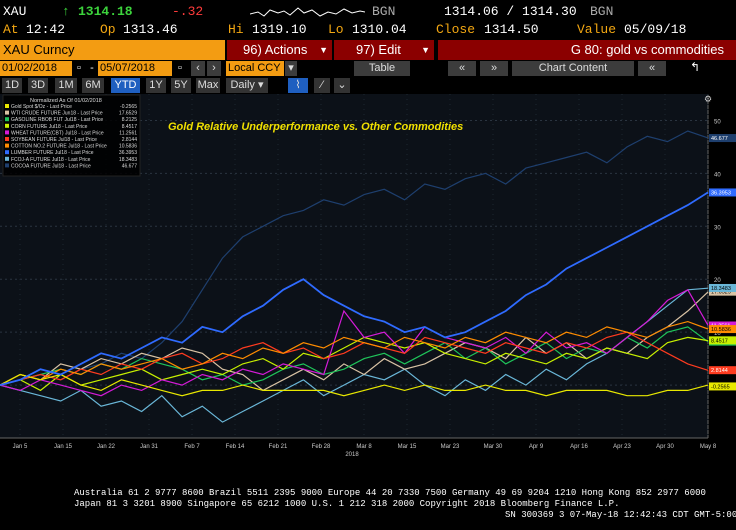 This screenshot has width=736, height=530. I want to click on return-arrow-icon: ↰, so click(695, 67).